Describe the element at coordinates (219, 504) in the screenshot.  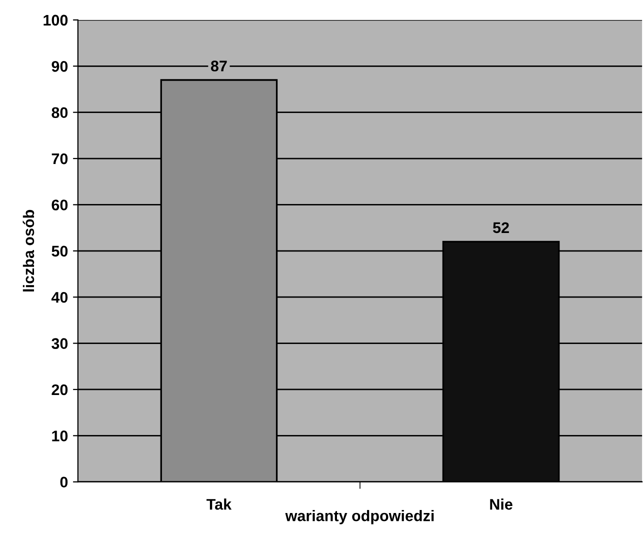
I see `x-tick-label: Tak` at that location.